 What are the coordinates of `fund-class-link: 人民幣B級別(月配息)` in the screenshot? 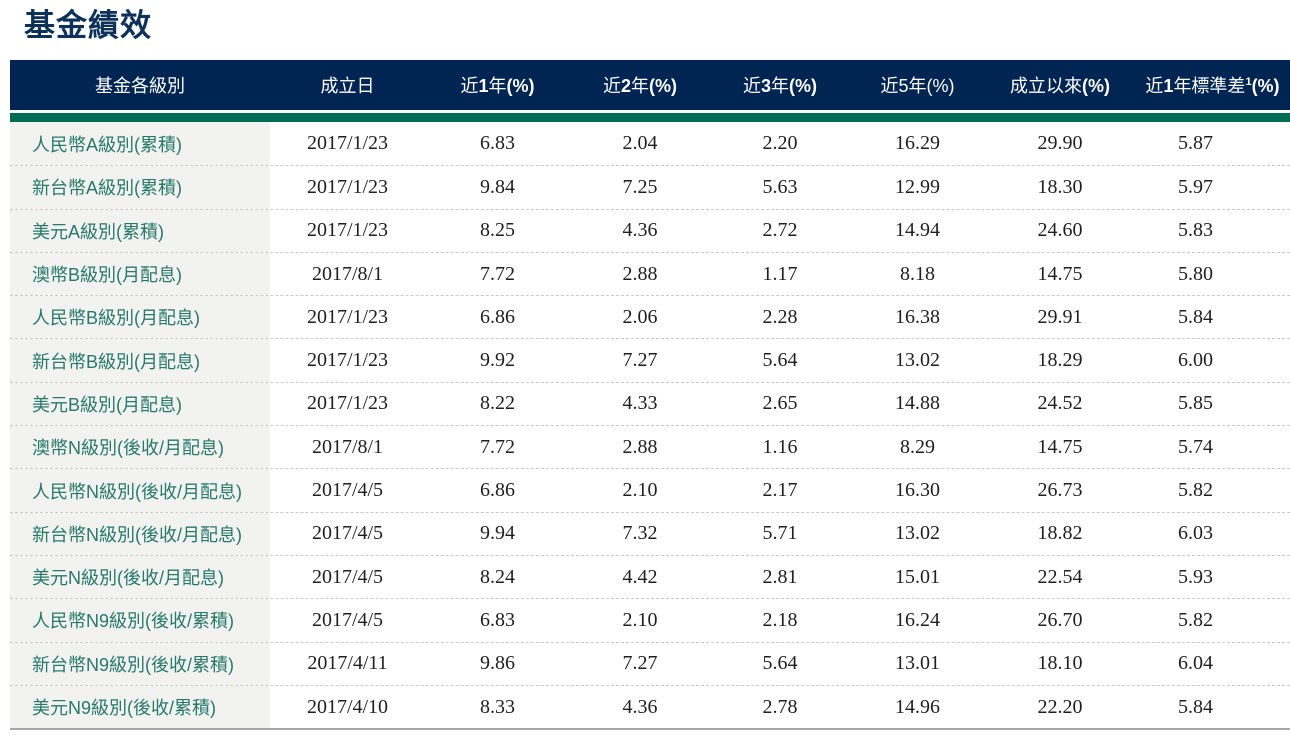 It's located at (140, 317).